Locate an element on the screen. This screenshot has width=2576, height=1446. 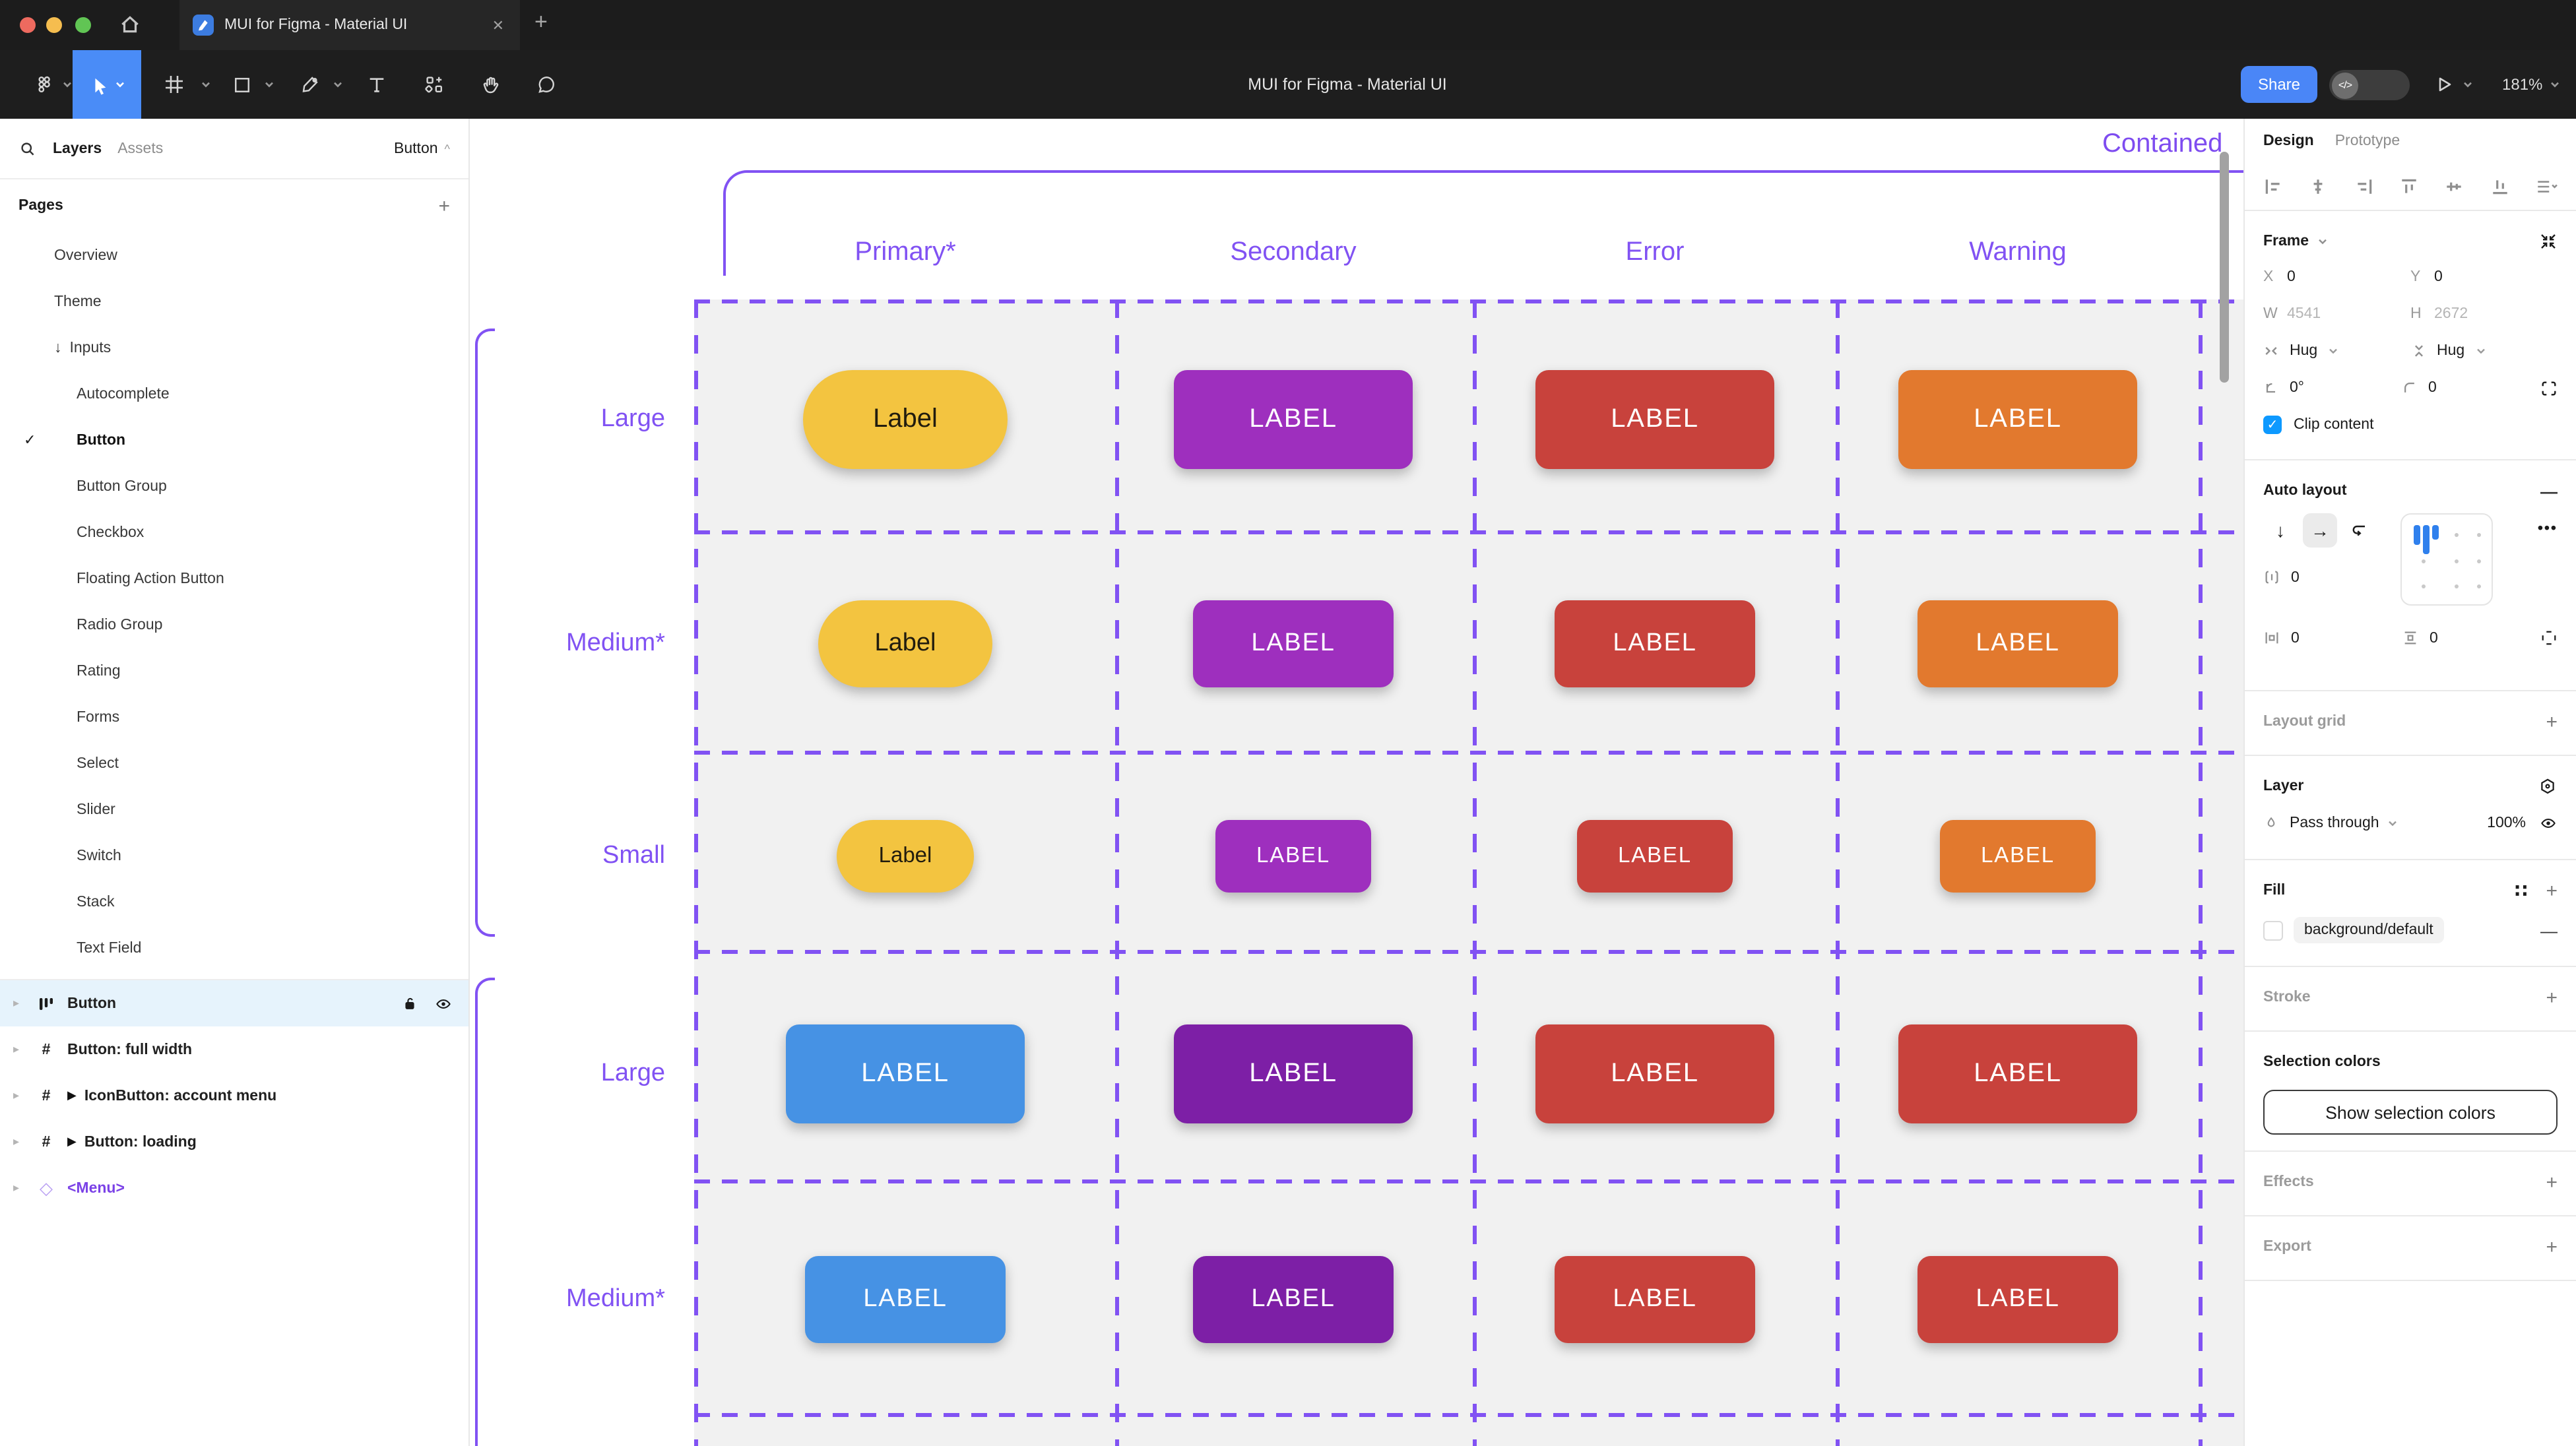
pen-tool-chevron-icon is located at coordinates (338, 84).